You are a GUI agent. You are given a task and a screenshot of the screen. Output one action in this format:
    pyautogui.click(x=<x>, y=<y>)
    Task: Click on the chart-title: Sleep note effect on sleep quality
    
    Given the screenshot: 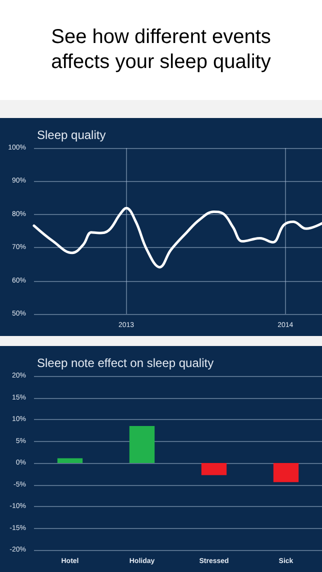 What is the action you would take?
    pyautogui.click(x=125, y=363)
    